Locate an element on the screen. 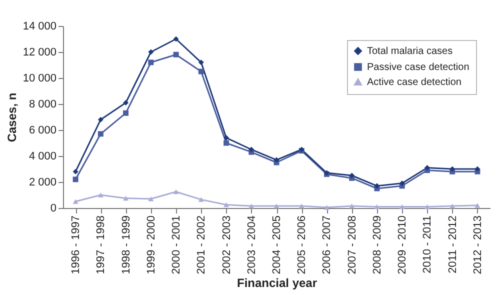 This screenshot has height=295, width=500. x-tick-label: 2003 - 2004 is located at coordinates (252, 245).